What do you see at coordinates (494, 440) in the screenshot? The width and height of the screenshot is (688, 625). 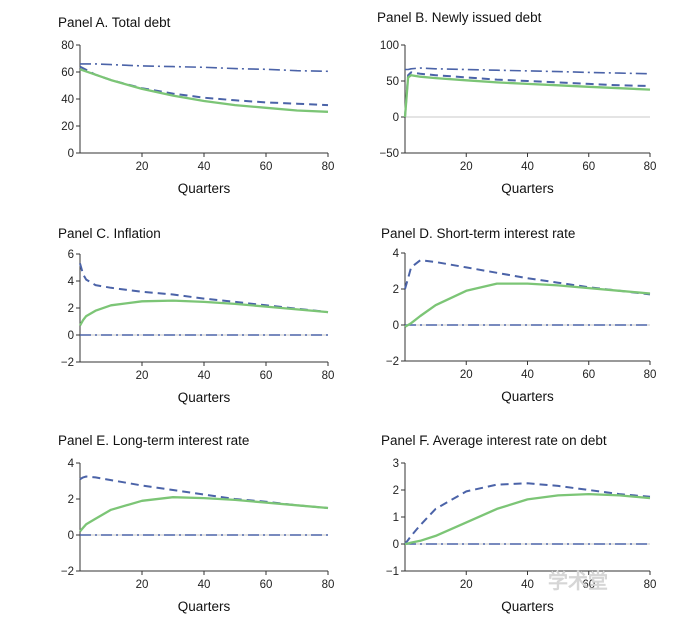 I see `panel-title: Panel F. Average interest rate on debt` at bounding box center [494, 440].